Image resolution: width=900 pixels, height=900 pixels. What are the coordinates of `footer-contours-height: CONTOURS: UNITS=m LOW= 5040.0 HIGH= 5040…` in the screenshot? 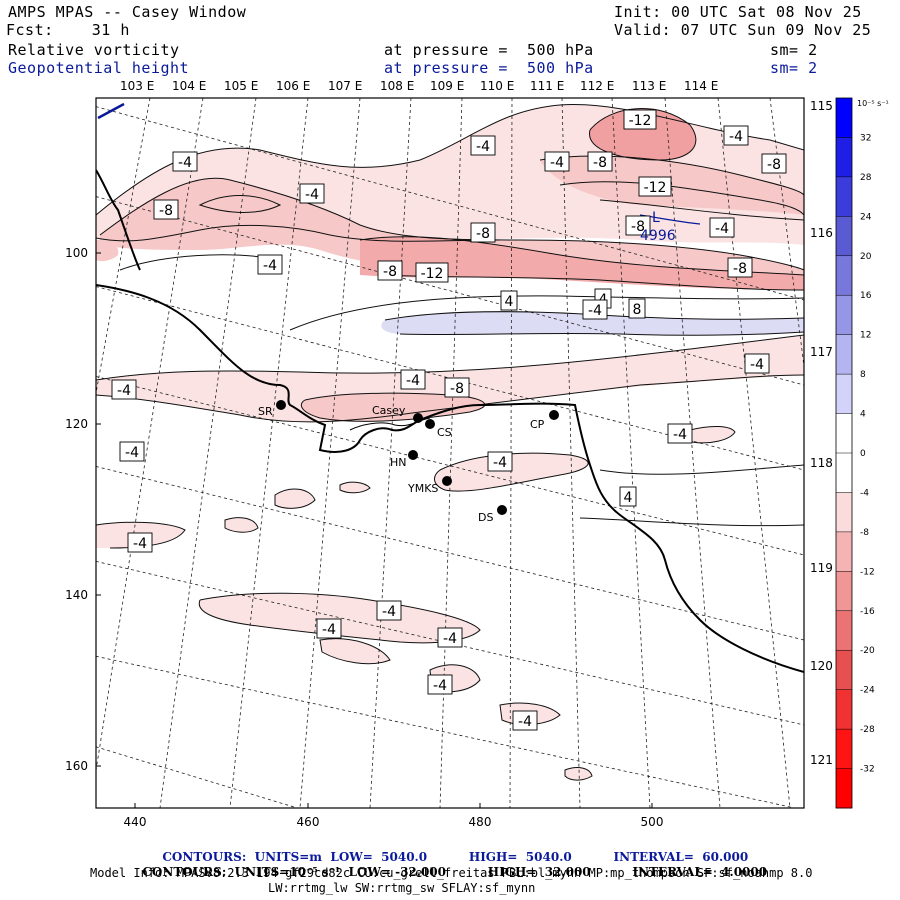 It's located at (451, 850).